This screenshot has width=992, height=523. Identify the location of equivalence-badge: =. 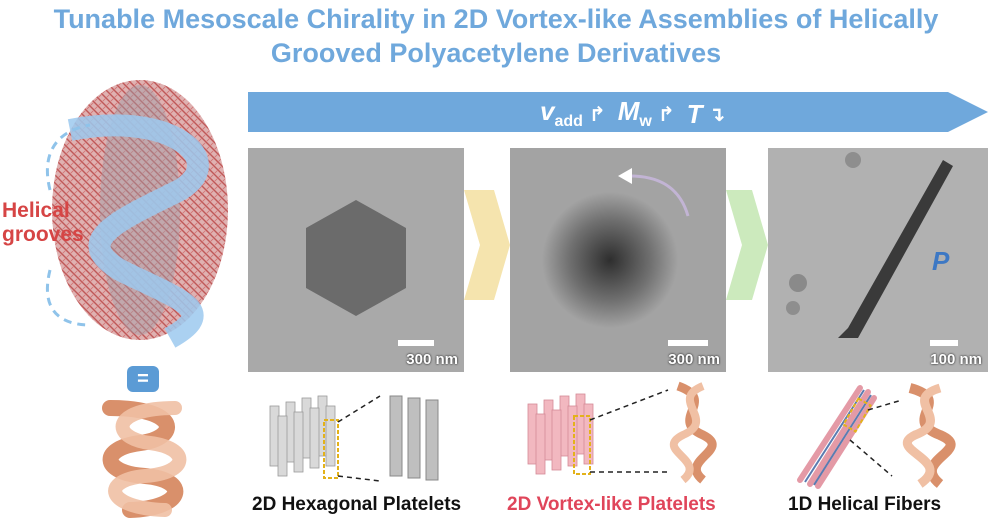
(143, 379).